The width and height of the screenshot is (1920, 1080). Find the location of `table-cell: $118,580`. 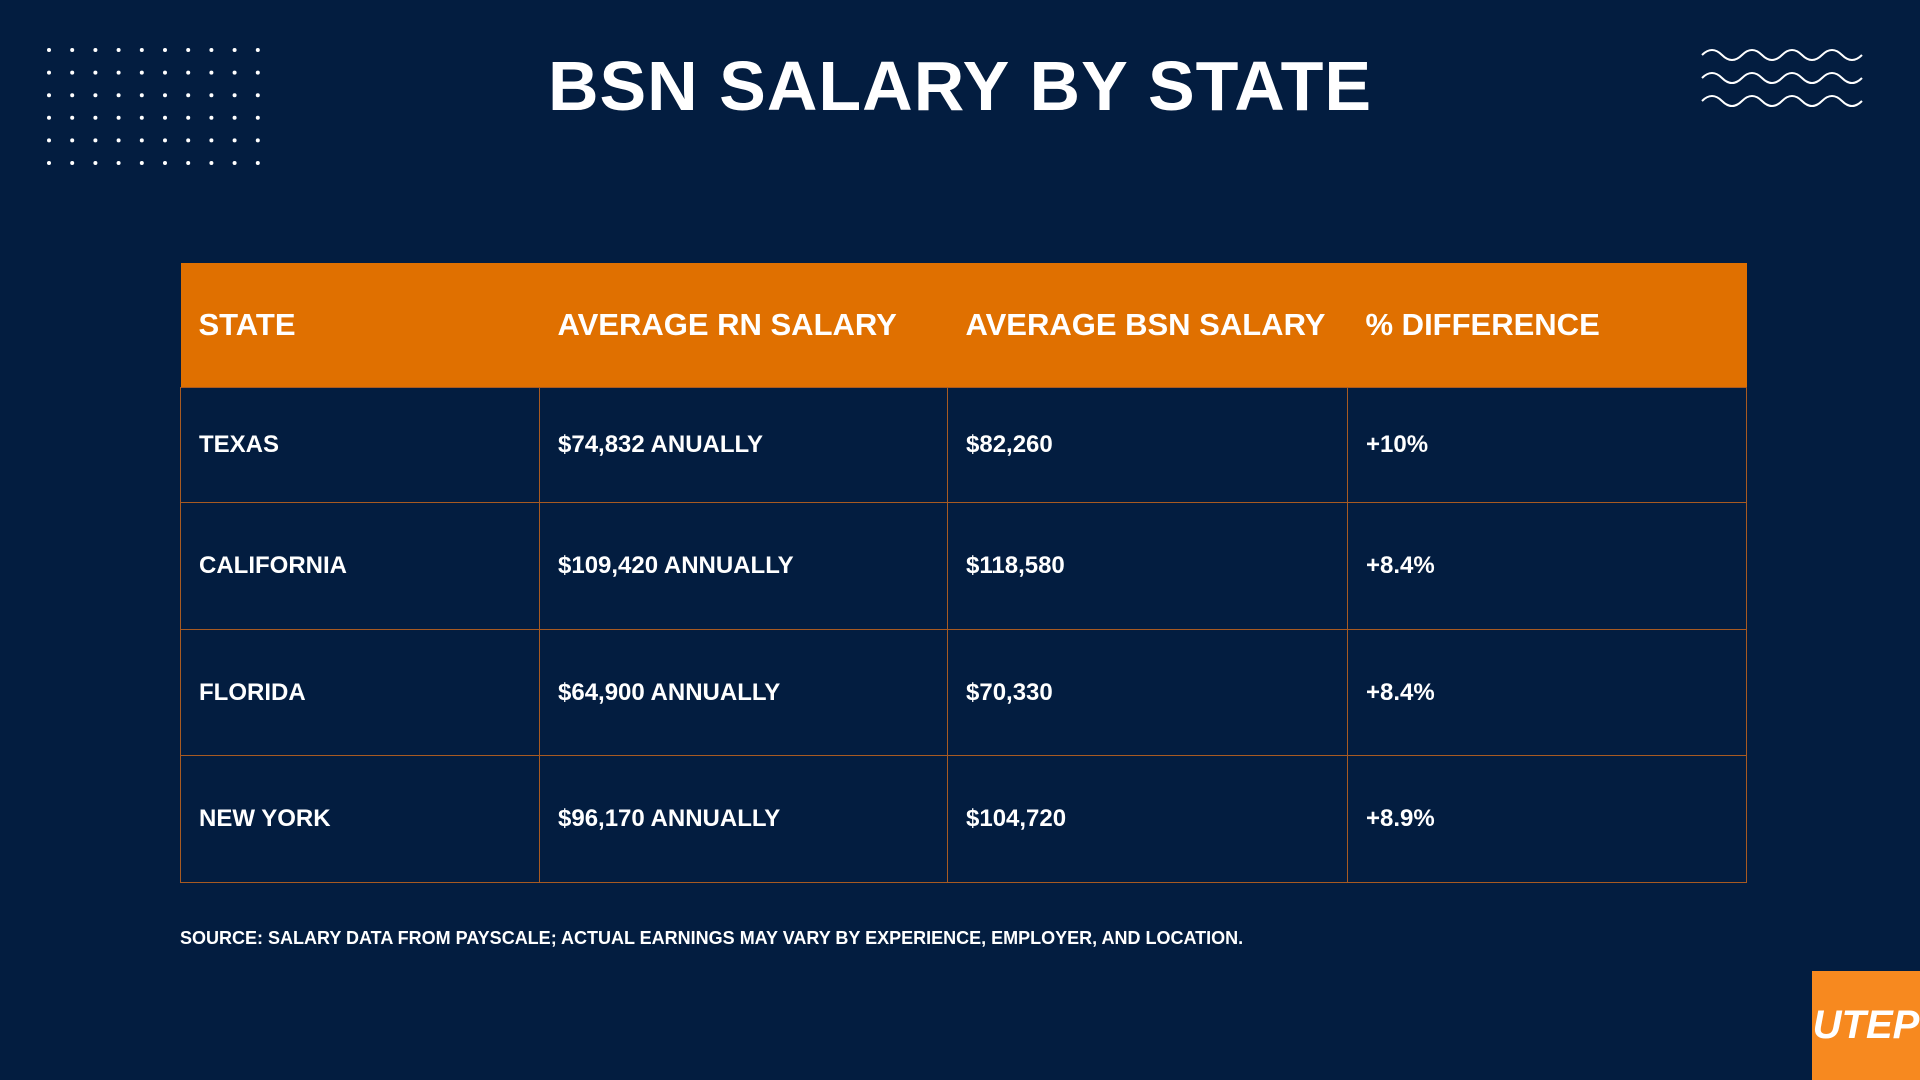

table-cell: $118,580 is located at coordinates (1147, 566).